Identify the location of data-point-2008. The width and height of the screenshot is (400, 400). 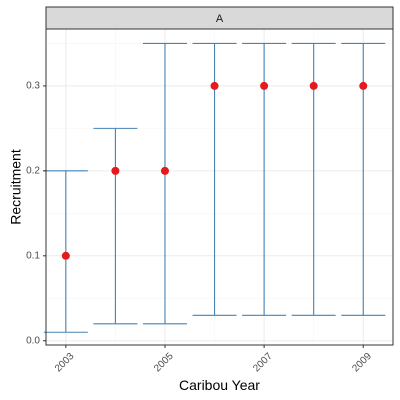
(313, 85).